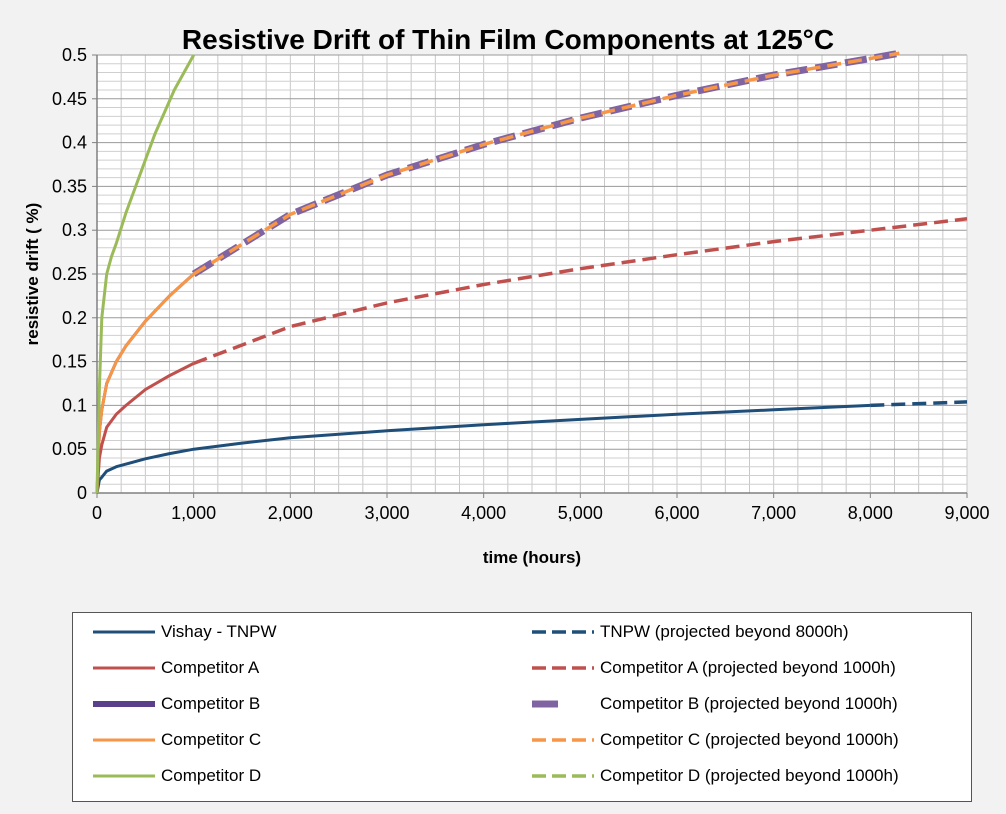 The width and height of the screenshot is (1006, 814). I want to click on series-line-vishay-tnpw, so click(483, 448).